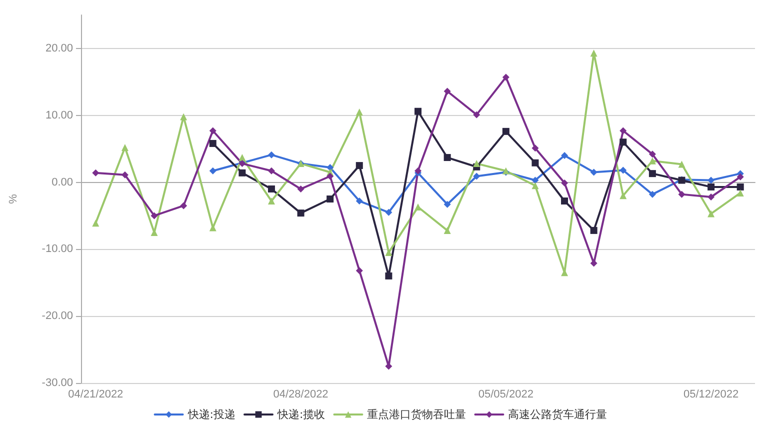 This screenshot has height=429, width=761. Describe the element at coordinates (711, 394) in the screenshot. I see `x-tick-label: 05/12/2022` at that location.